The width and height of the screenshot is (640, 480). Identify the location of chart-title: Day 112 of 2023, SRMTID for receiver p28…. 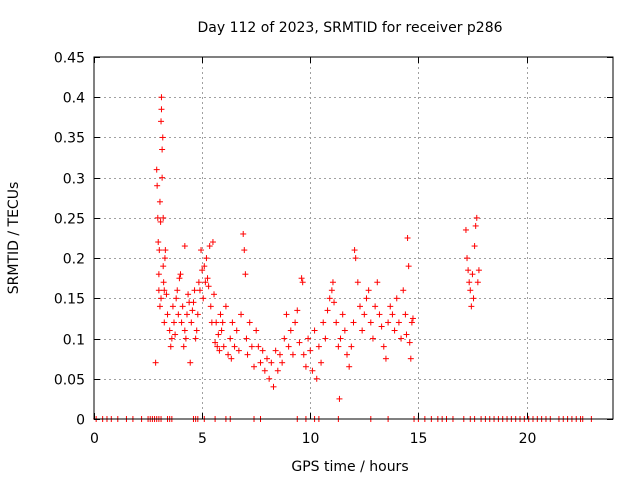
(349, 28).